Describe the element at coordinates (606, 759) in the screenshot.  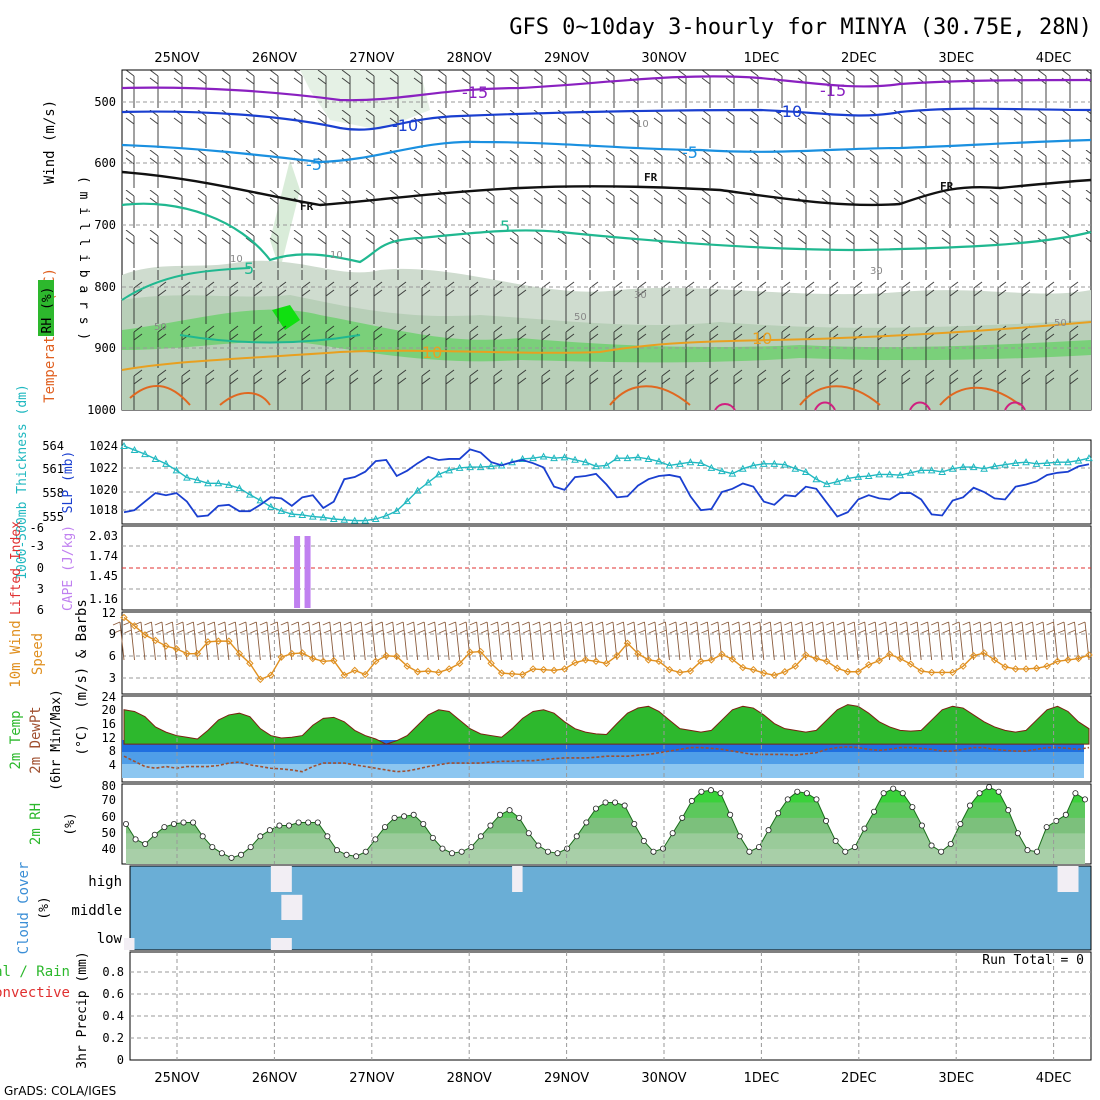
I see `dewpoint-line` at that location.